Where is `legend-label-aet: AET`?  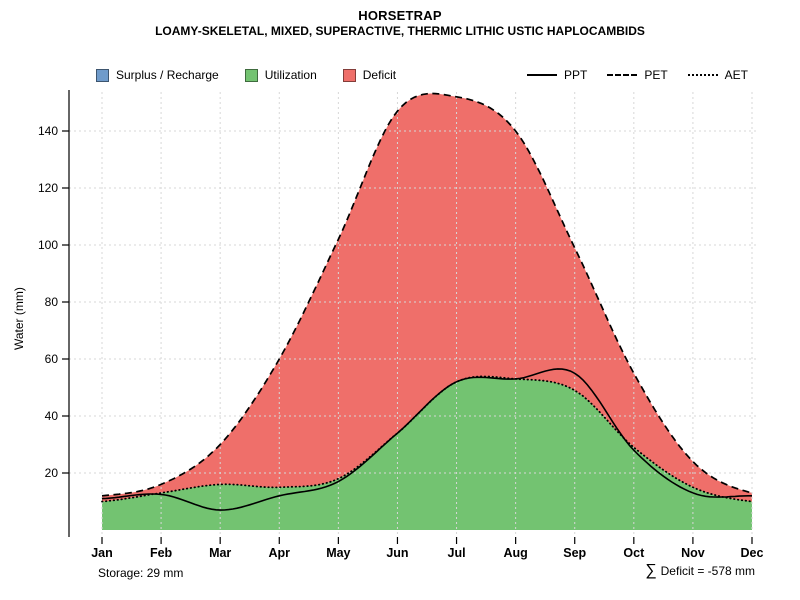 legend-label-aet: AET is located at coordinates (736, 75).